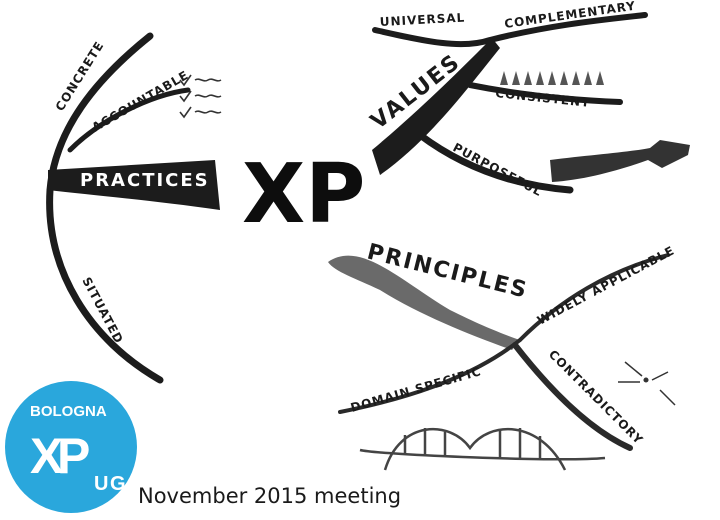  Describe the element at coordinates (543, 98) in the screenshot. I see `consistent-label: CONSISTENT` at that location.